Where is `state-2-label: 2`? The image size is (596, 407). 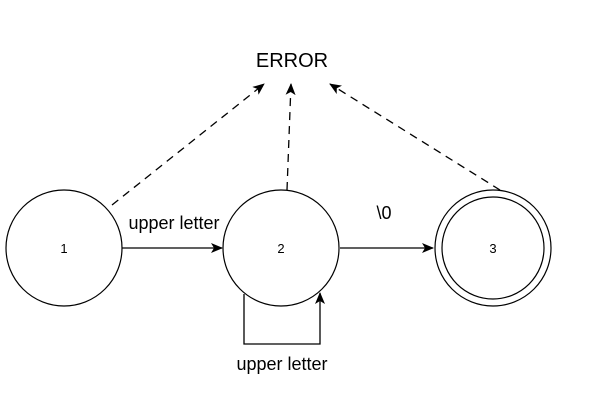 state-2-label: 2 is located at coordinates (280, 248).